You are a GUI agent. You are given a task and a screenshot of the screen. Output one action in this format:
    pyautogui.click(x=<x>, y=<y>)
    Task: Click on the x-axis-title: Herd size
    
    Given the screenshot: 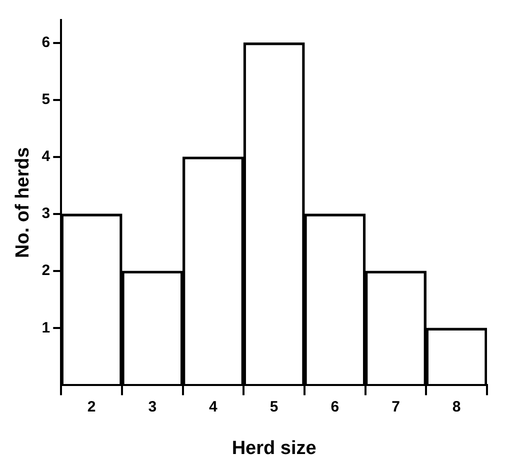 What is the action you would take?
    pyautogui.click(x=274, y=448)
    